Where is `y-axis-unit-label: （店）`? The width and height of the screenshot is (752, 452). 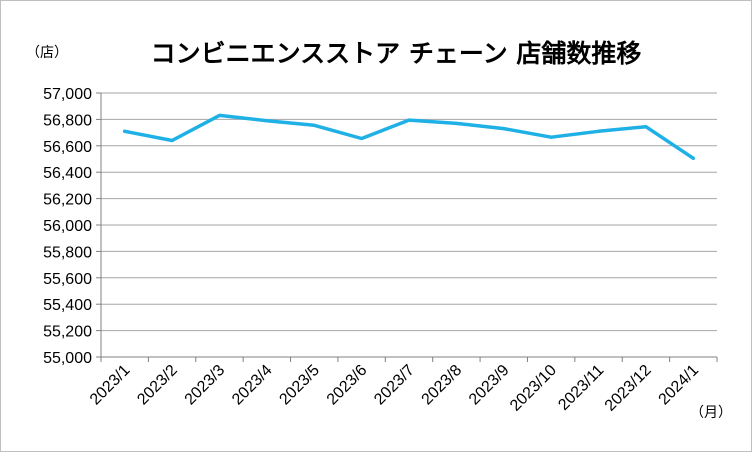
y-axis-unit-label: （店） is located at coordinates (47, 53).